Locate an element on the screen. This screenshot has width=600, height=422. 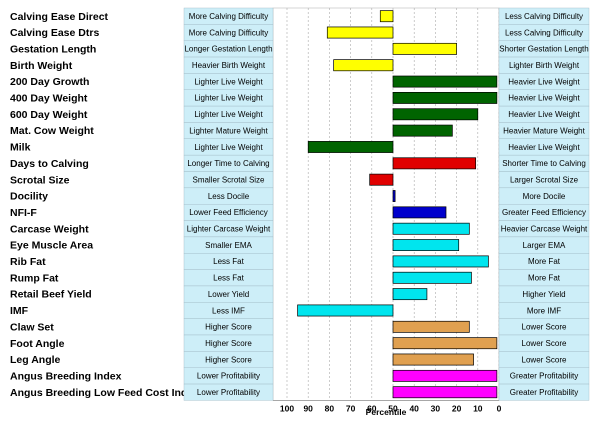
trait-label: Docility is located at coordinates (29, 197).